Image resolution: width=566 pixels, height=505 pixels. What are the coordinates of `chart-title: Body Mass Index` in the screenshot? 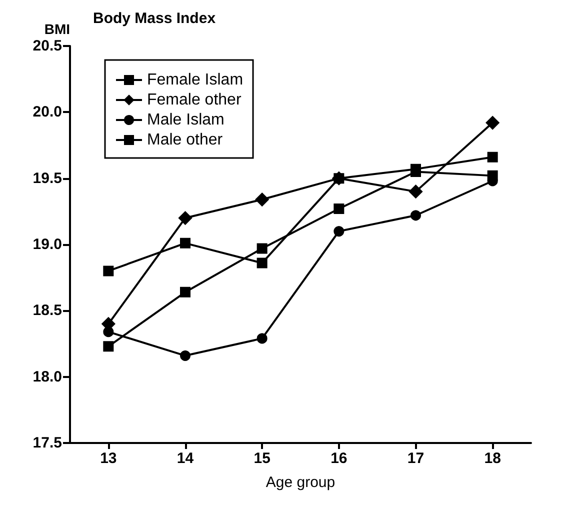 It's located at (154, 18).